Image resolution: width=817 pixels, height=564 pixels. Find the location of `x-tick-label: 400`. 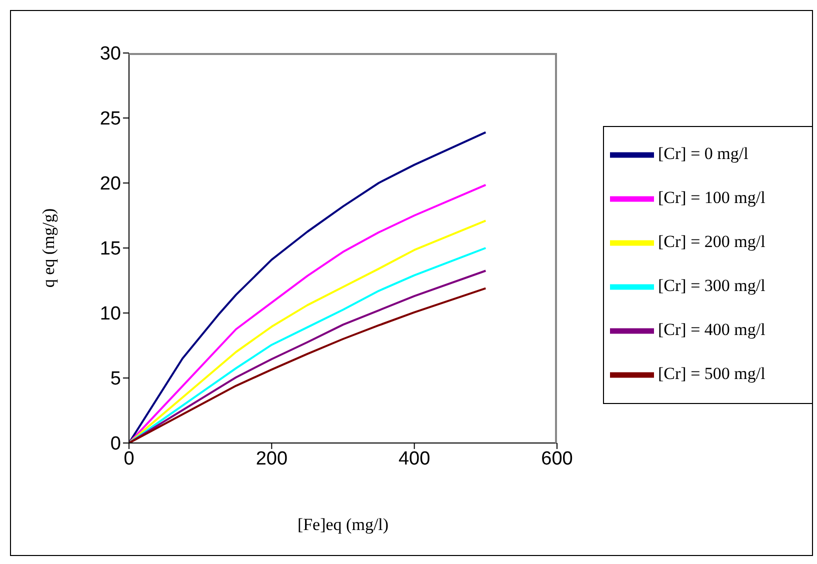

x-tick-label: 400 is located at coordinates (414, 459).